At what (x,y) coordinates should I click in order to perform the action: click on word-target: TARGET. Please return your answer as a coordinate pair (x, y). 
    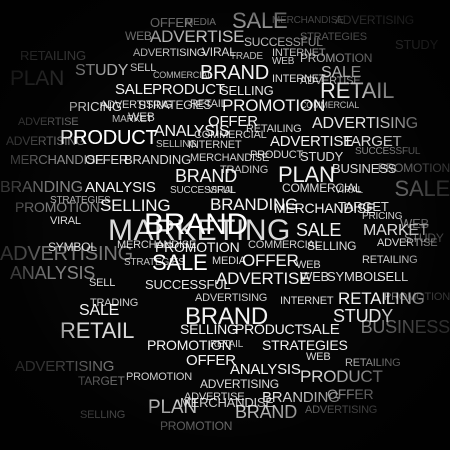
    Looking at the image, I should click on (101, 381).